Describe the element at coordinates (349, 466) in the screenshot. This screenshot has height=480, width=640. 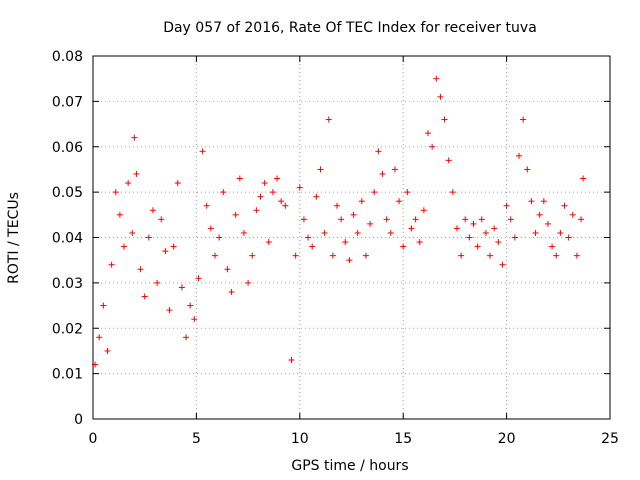
I see `x-axis-label: GPS time / hours` at that location.